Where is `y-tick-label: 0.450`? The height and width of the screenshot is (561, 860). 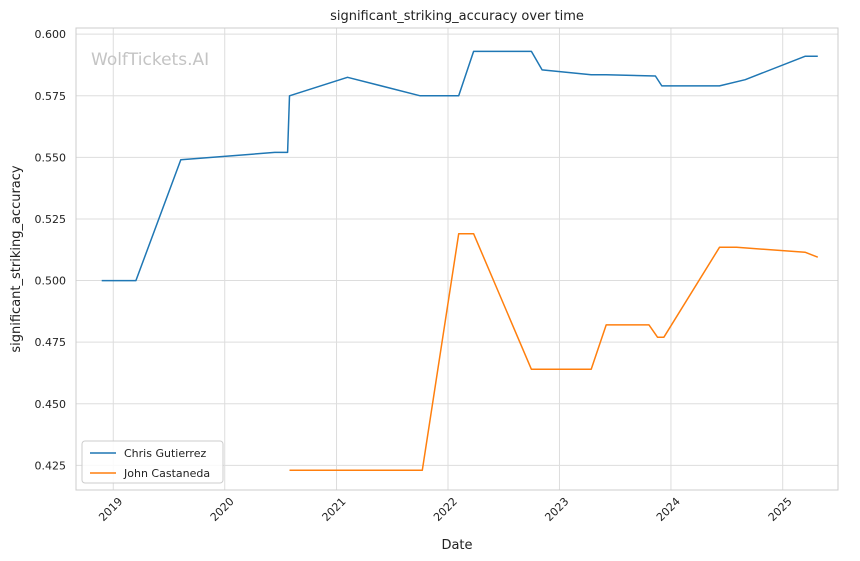
y-tick-label: 0.450 is located at coordinates (51, 404).